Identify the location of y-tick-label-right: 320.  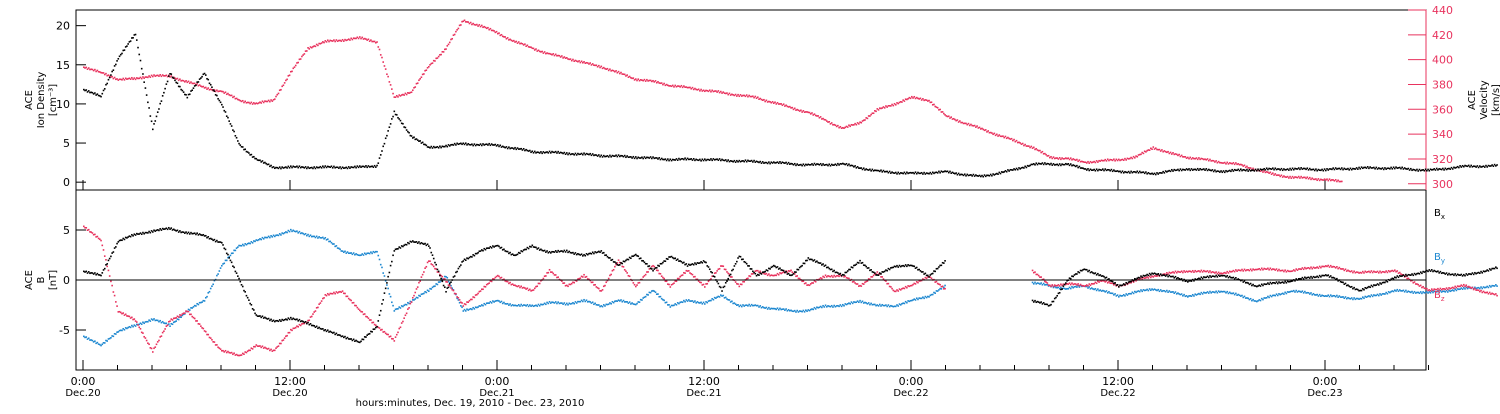
(1442, 159).